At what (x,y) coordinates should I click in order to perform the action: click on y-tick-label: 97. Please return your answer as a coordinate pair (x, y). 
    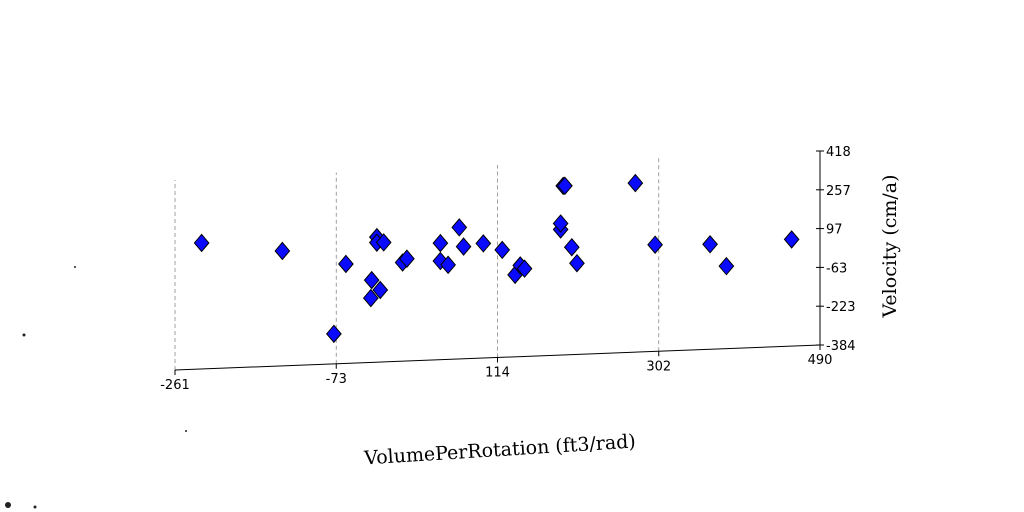
    Looking at the image, I should click on (834, 230).